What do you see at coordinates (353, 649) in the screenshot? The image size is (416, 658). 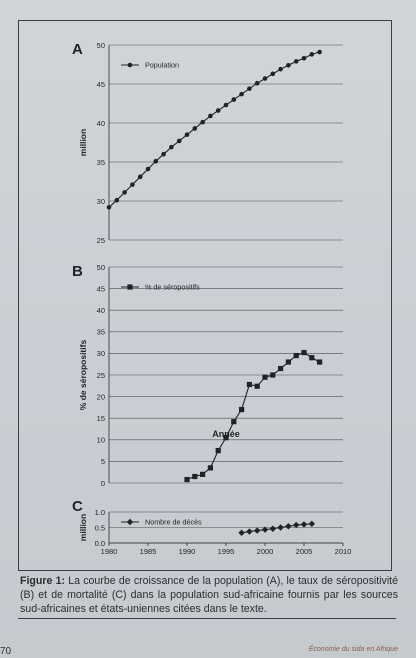 I see `running-footer: Économie du sida en Afrique` at bounding box center [353, 649].